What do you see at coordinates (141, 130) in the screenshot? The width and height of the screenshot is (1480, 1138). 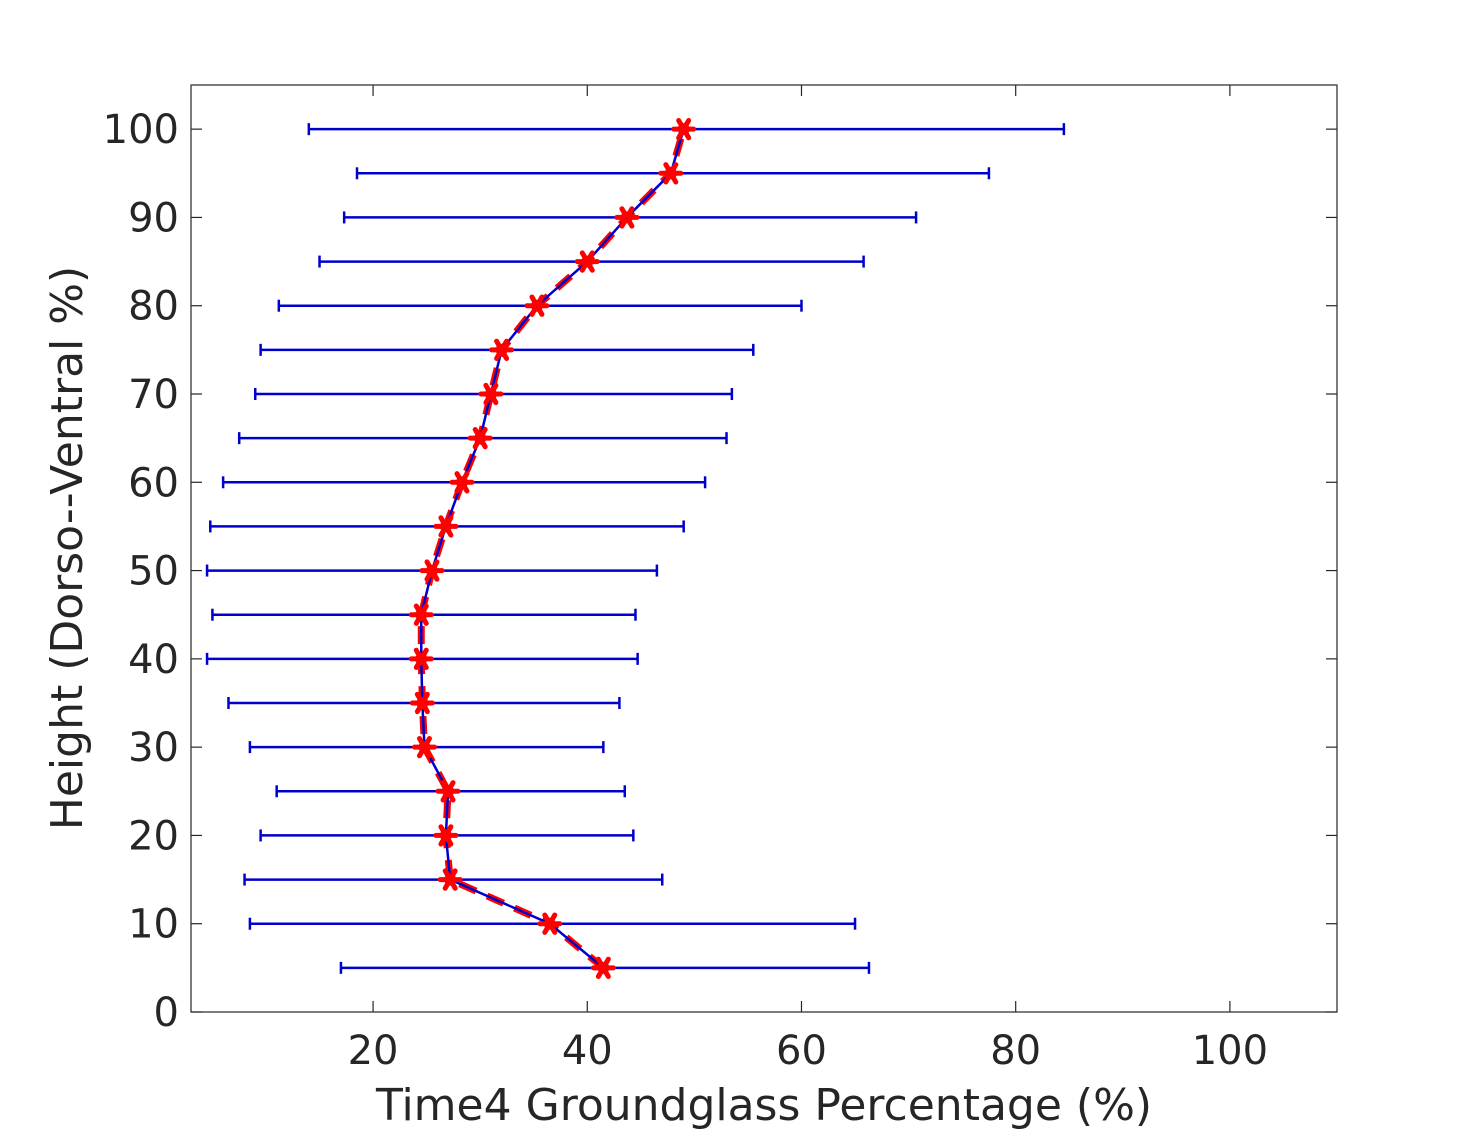 I see `y-tick-label: 100` at bounding box center [141, 130].